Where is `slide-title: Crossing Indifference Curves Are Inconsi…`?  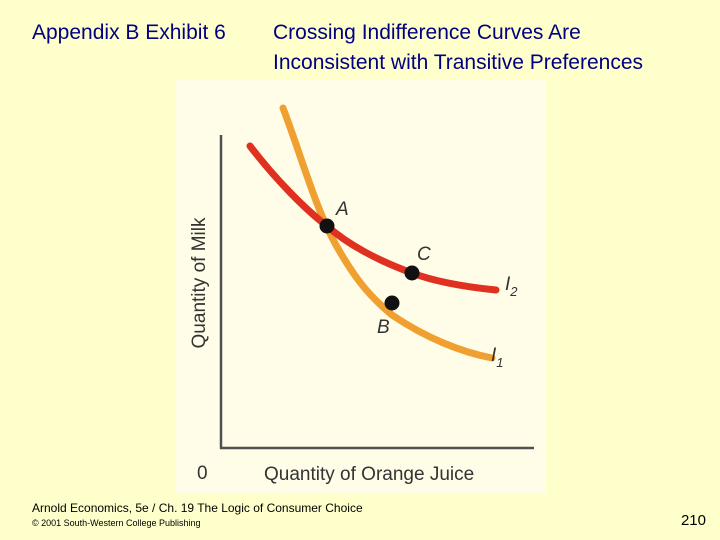 slide-title: Crossing Indifference Curves Are Inconsi… is located at coordinates (458, 48).